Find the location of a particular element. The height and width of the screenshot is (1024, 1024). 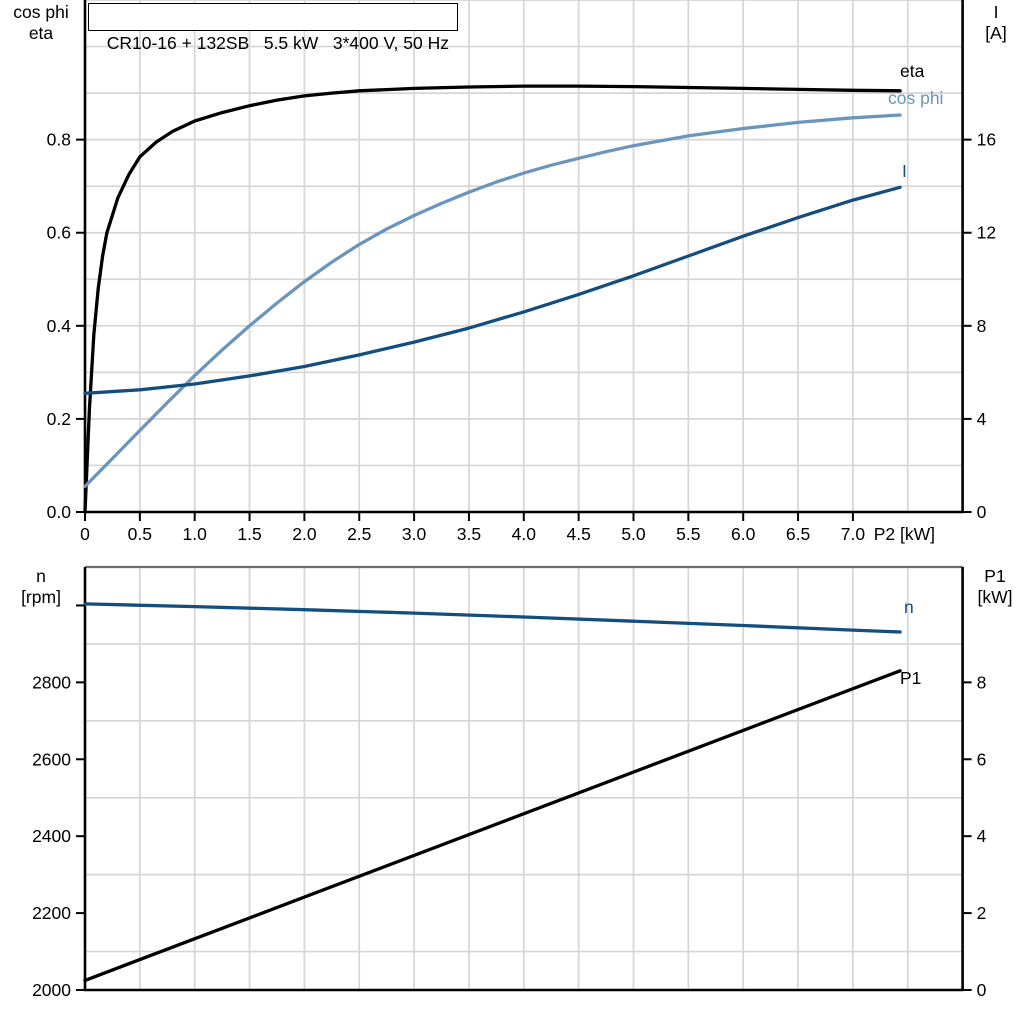

svg-text: 4.0 is located at coordinates (524, 534).